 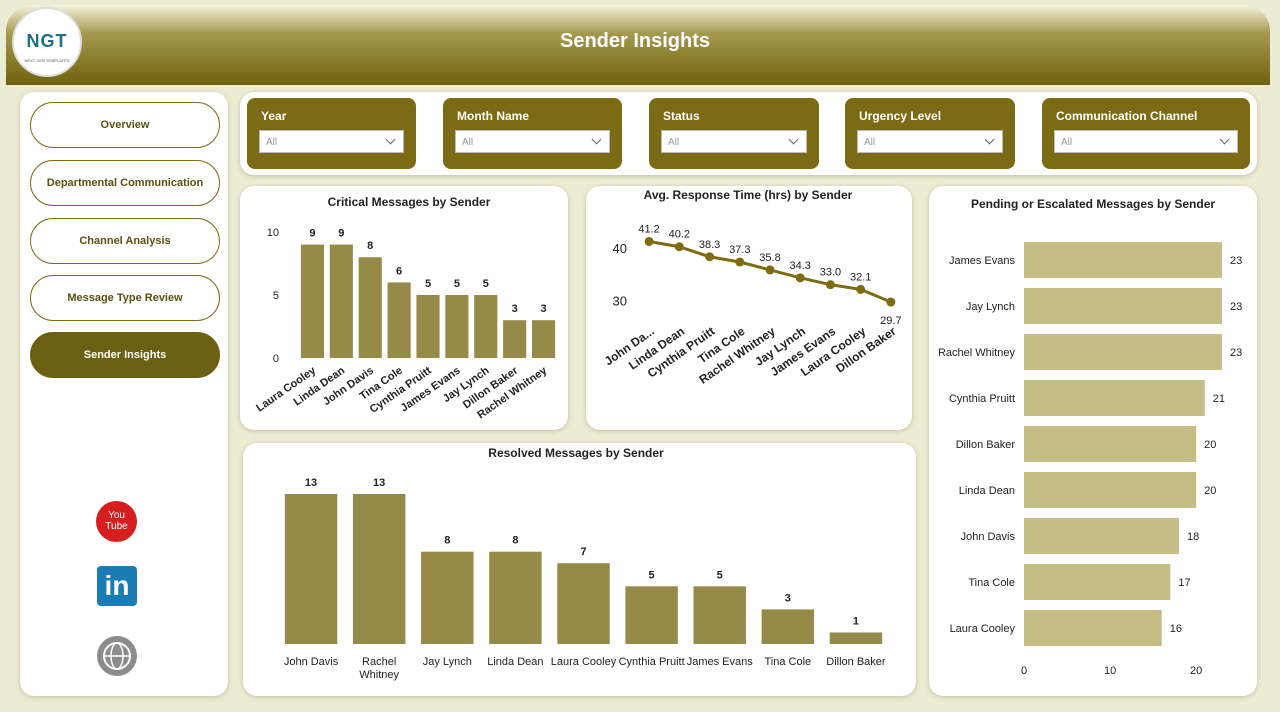 What do you see at coordinates (709, 245) in the screenshot?
I see `data-label: 38.3` at bounding box center [709, 245].